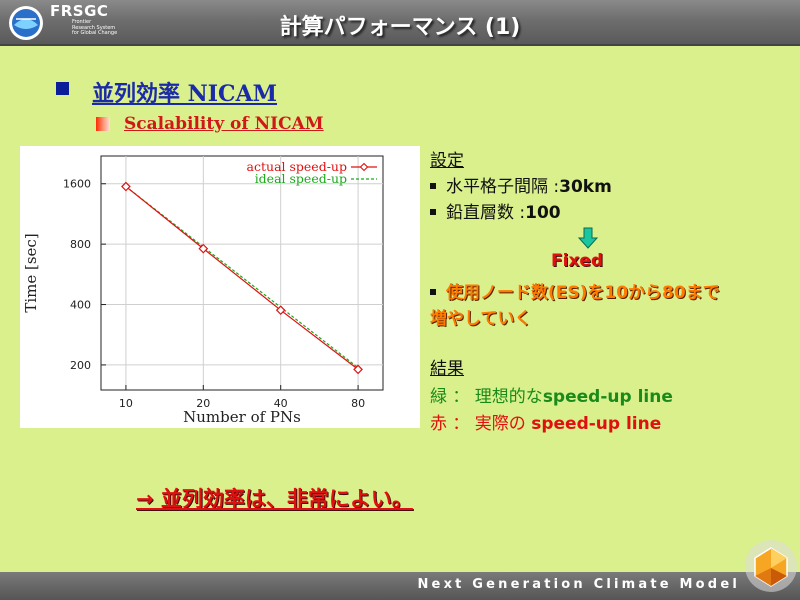  I want to click on logo-text: FRSGC, so click(79, 11).